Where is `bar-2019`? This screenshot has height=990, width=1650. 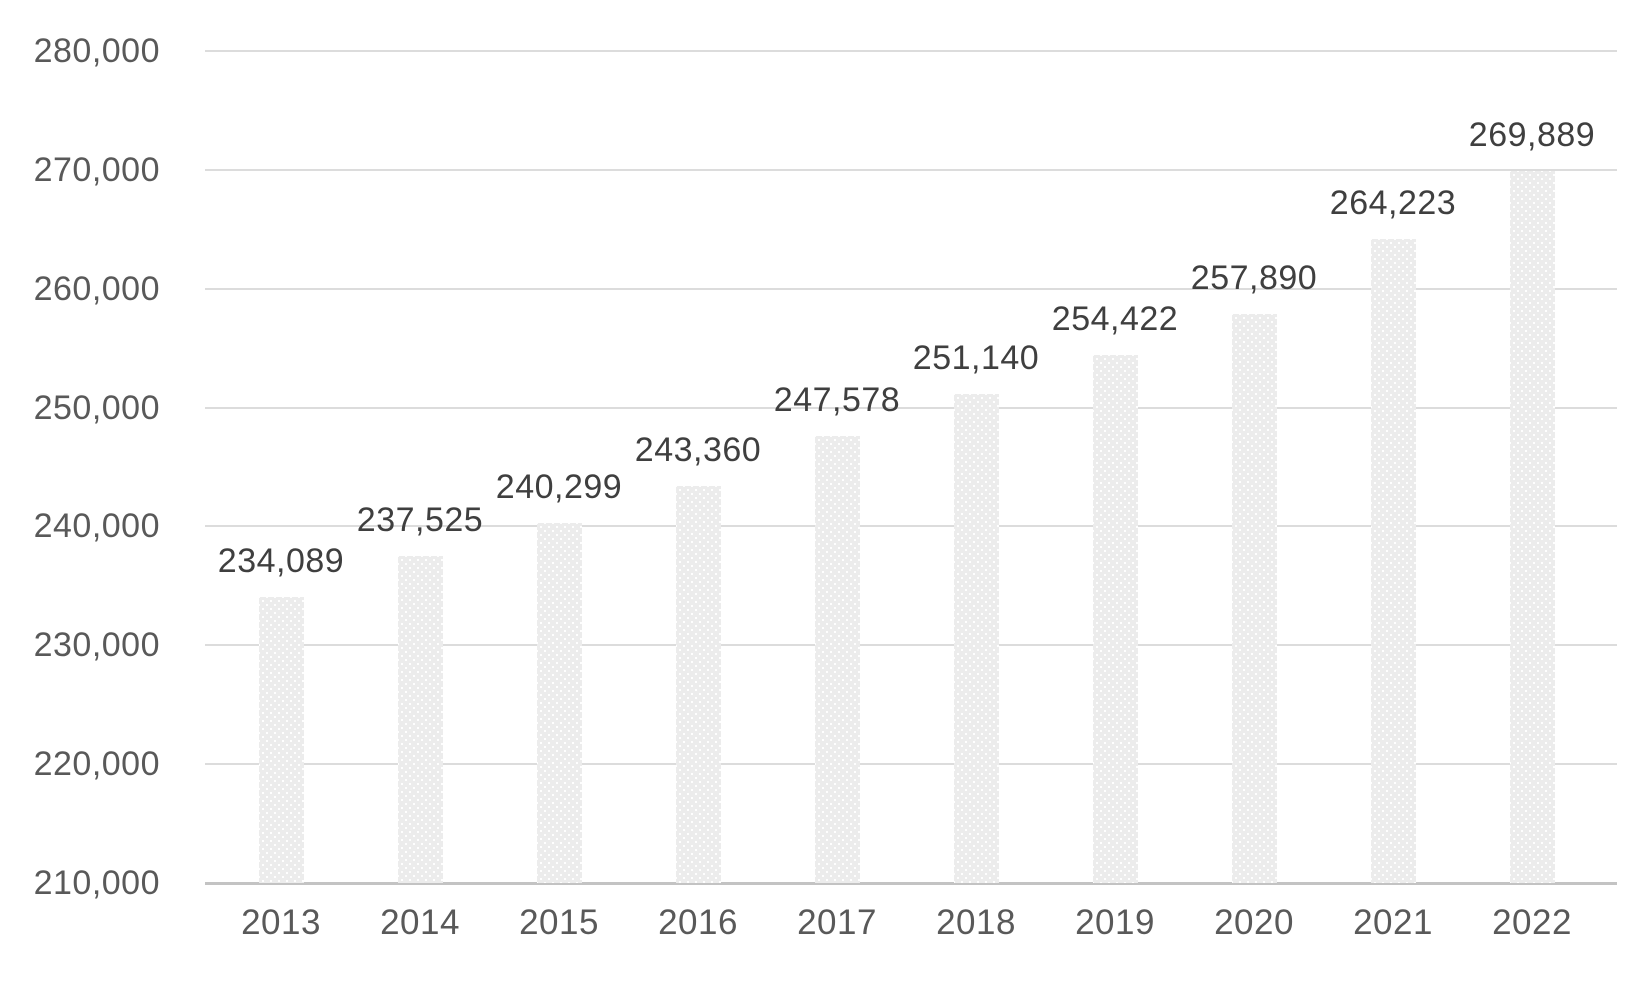
bar-2019 is located at coordinates (1115, 619).